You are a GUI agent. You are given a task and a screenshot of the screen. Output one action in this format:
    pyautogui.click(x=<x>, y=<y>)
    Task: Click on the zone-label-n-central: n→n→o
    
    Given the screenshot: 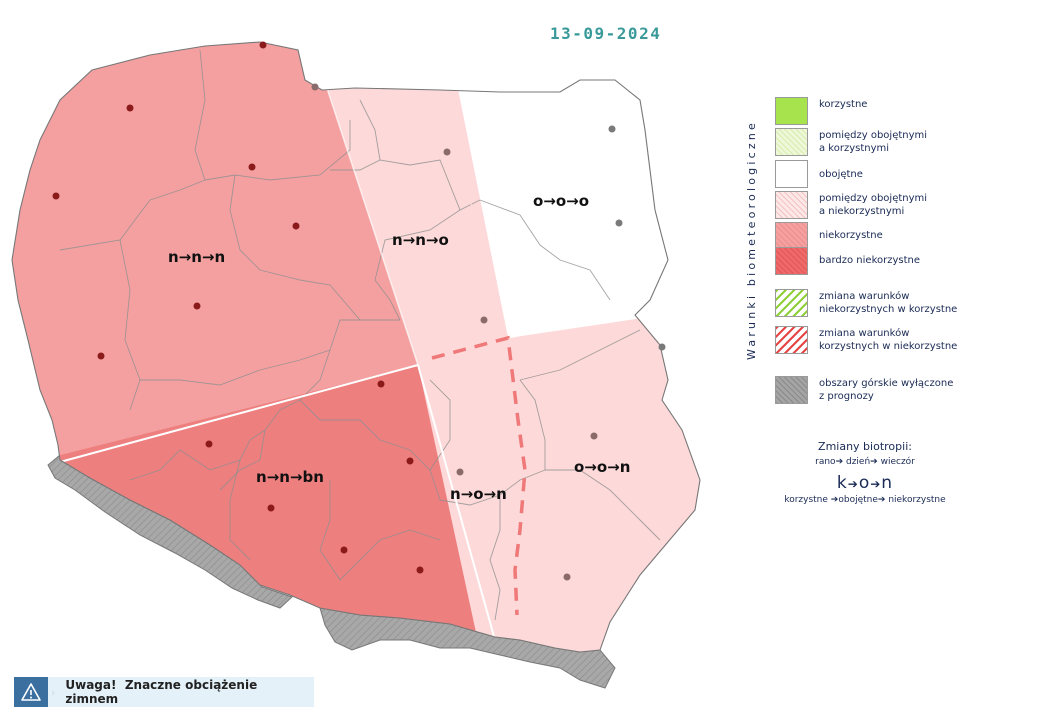 What is the action you would take?
    pyautogui.click(x=420, y=240)
    